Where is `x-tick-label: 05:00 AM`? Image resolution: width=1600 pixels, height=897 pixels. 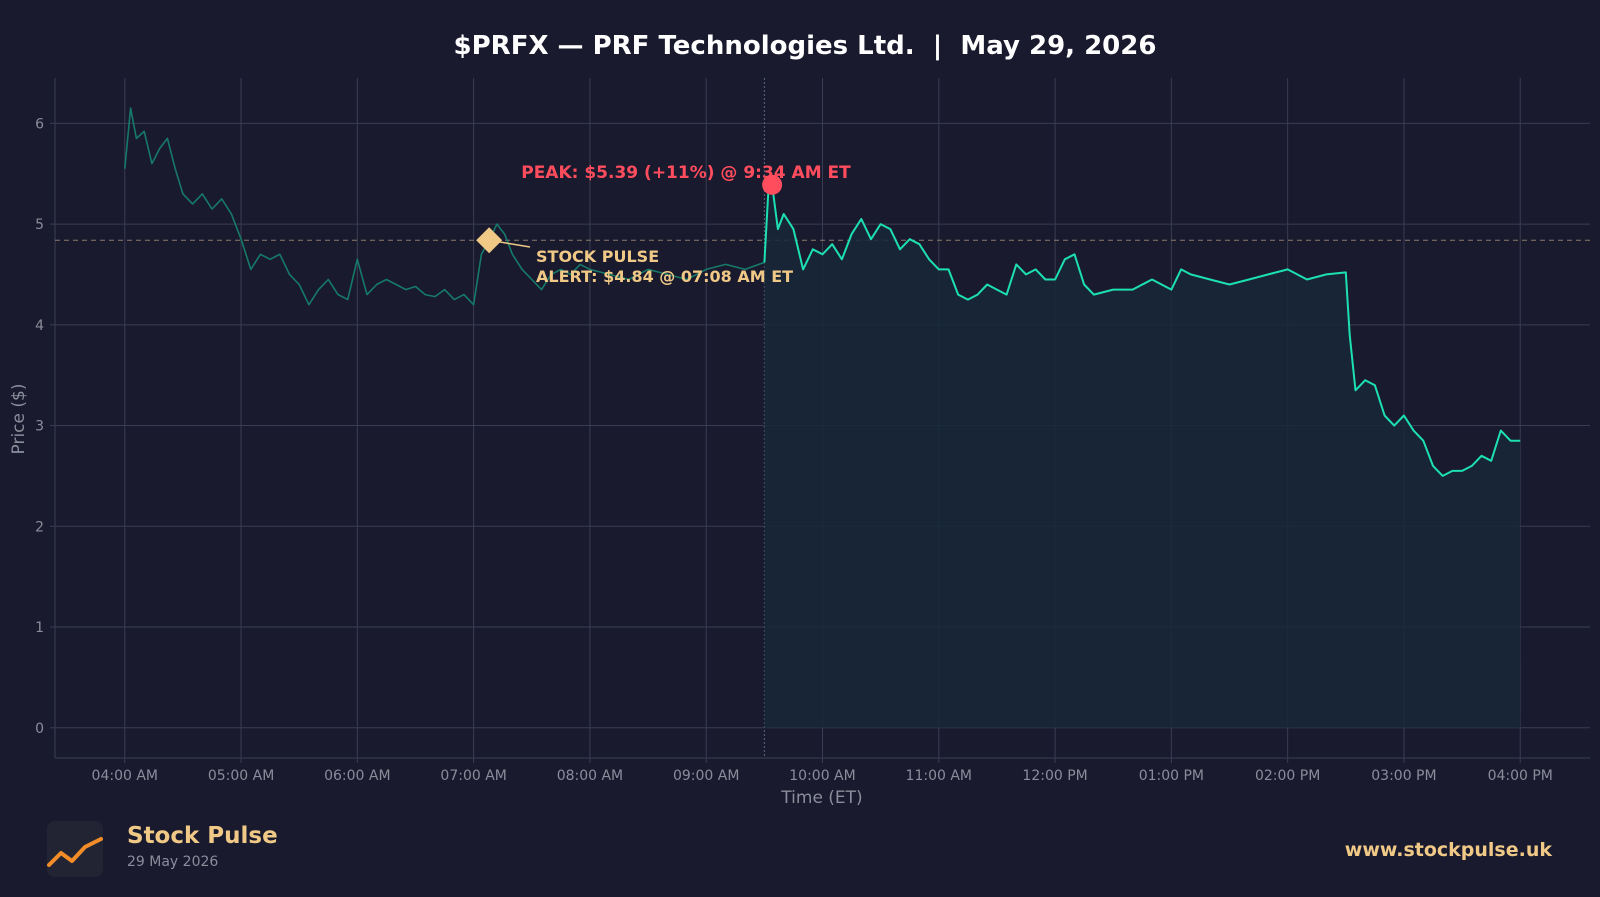
x-tick-label: 05:00 AM is located at coordinates (241, 776).